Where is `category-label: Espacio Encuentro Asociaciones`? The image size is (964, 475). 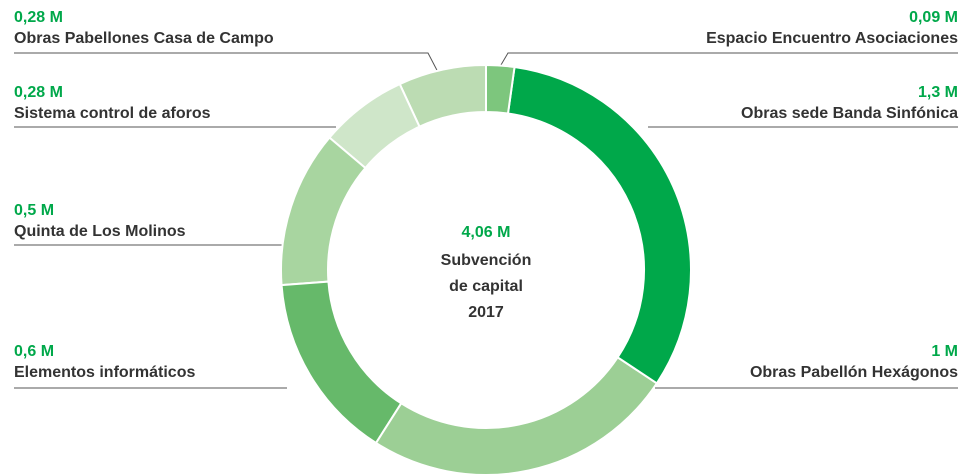 category-label: Espacio Encuentro Asociaciones is located at coordinates (832, 38).